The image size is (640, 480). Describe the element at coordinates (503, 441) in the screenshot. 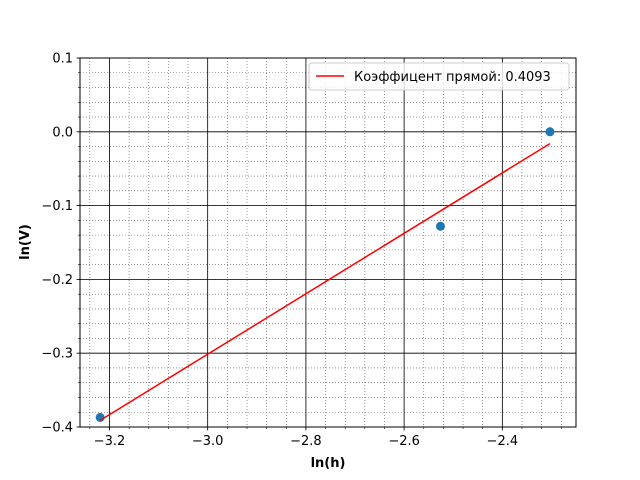

I see `x-tick-label: −2.4` at that location.